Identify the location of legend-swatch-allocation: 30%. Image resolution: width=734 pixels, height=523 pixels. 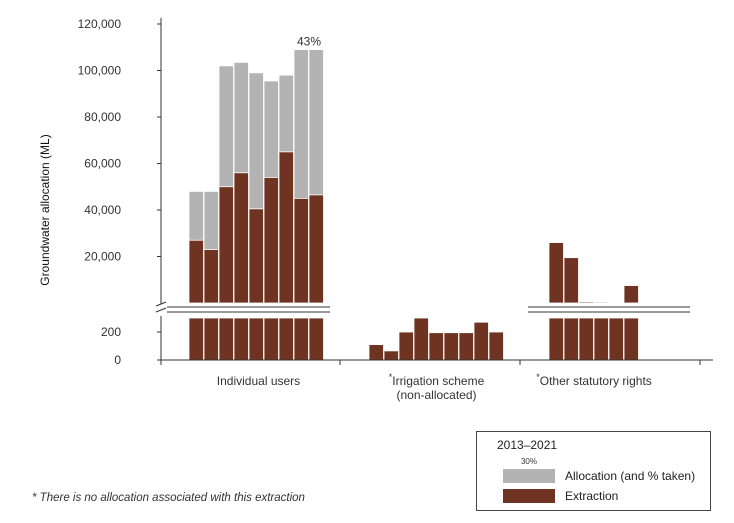
(529, 470).